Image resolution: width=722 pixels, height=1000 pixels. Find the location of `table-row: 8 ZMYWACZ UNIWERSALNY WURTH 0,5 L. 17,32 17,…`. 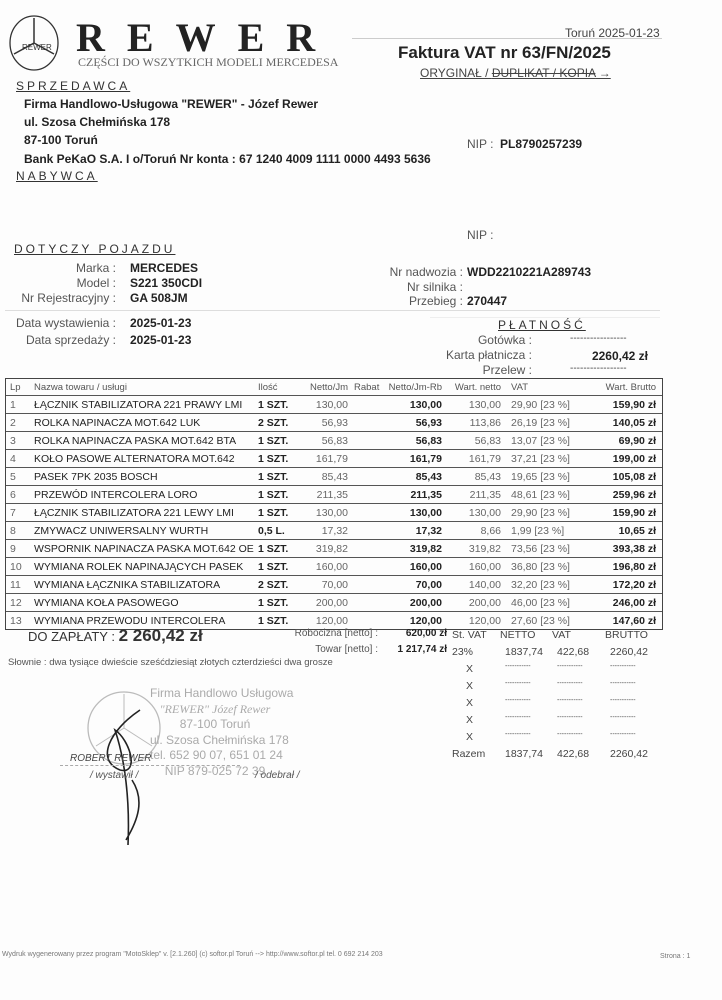

table-row: 8 ZMYWACZ UNIWERSALNY WURTH 0,5 L. 17,32 17,… is located at coordinates (334, 530).